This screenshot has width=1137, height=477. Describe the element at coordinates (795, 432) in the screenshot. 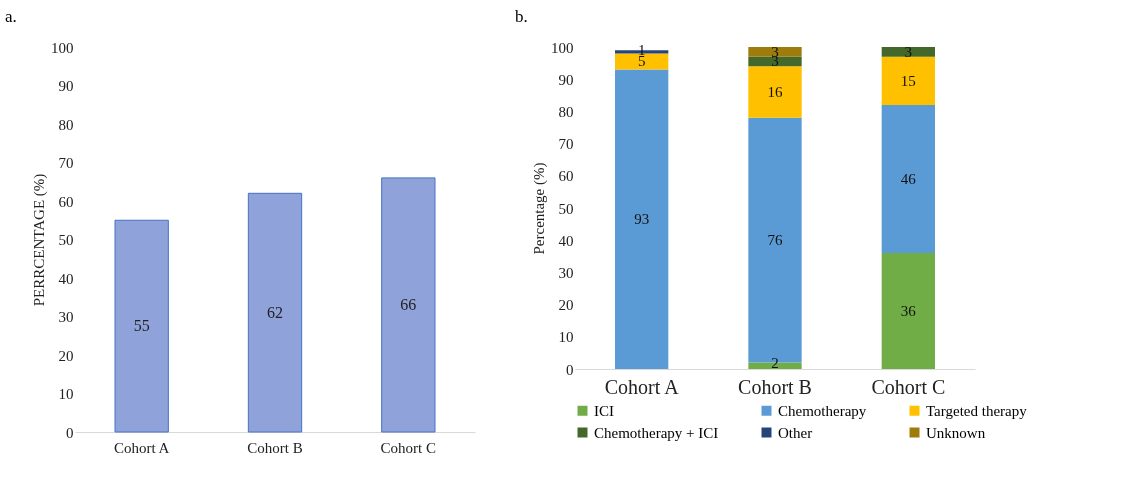

I see `legend-label: Other` at that location.